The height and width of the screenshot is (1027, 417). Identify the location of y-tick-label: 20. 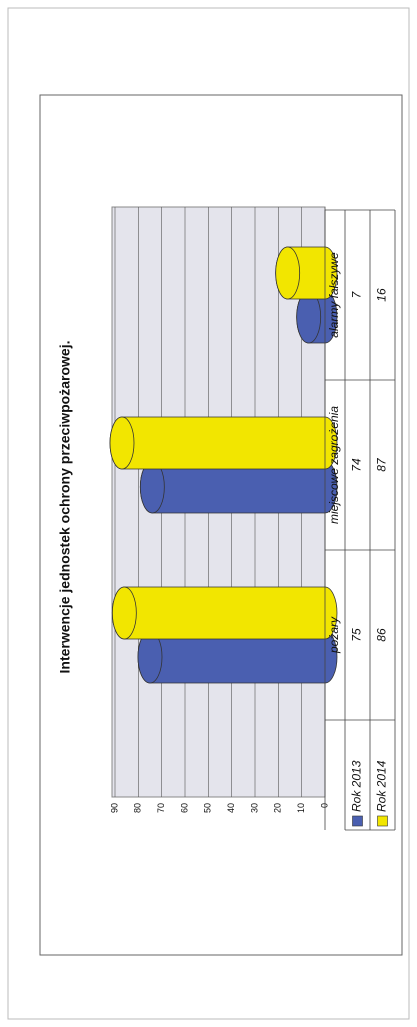
(278, 808).